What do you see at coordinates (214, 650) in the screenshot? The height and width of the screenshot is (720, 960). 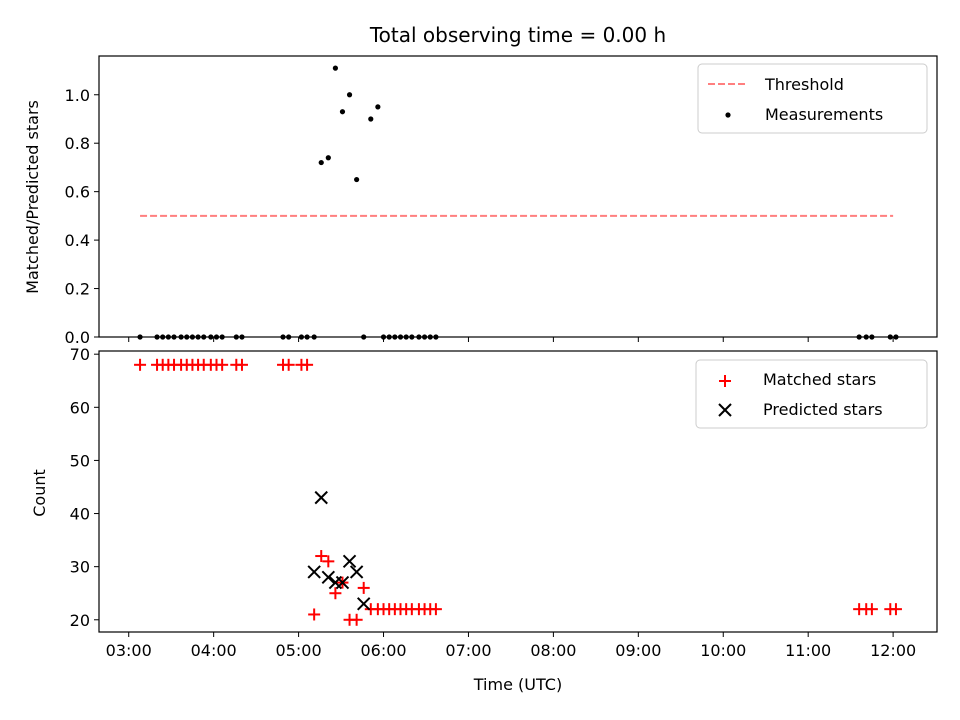 I see `xtick-label: 04:00` at bounding box center [214, 650].